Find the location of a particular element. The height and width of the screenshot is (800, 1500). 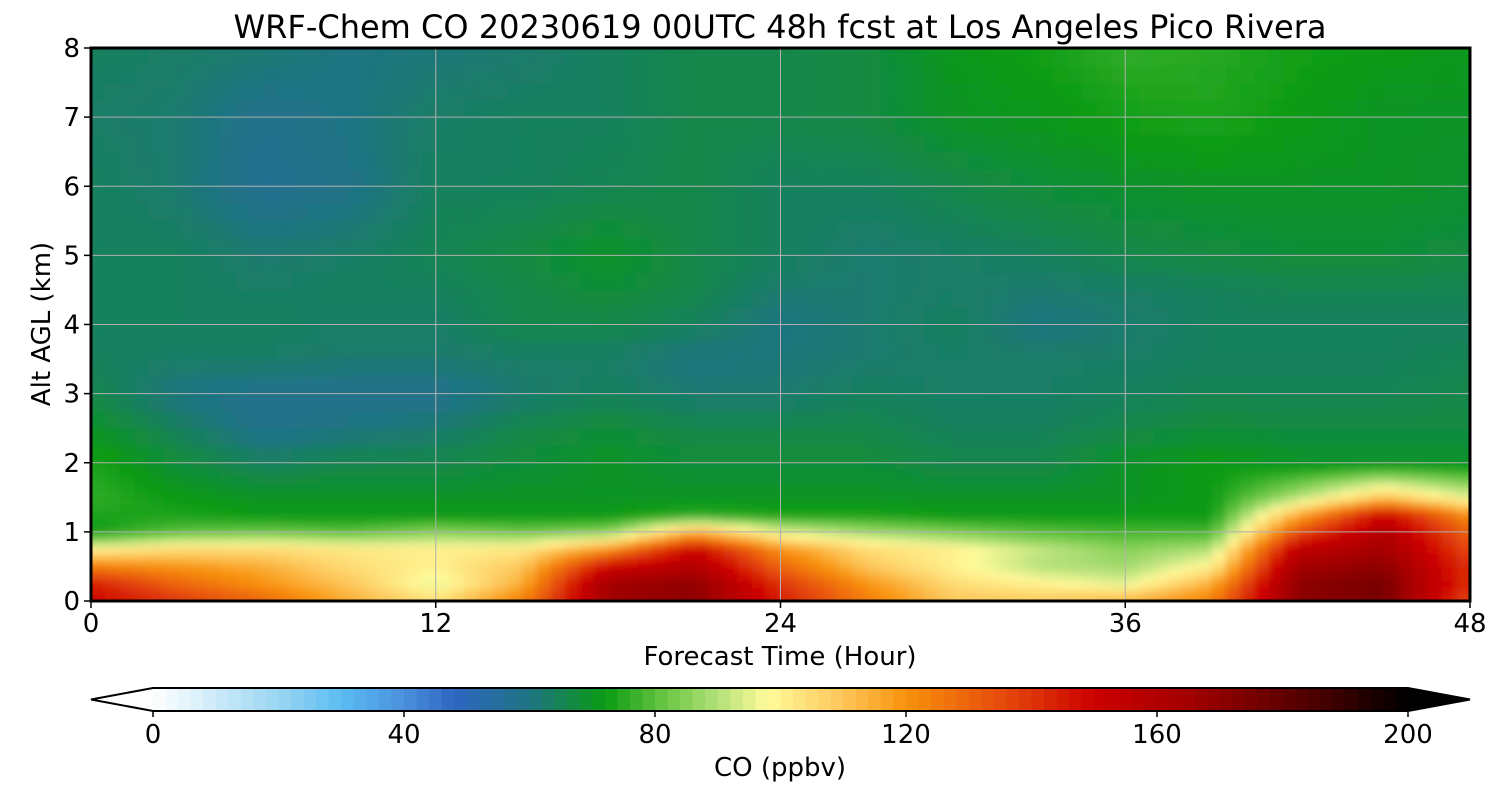

x-axis-label: Forecast Time (Hour) is located at coordinates (779, 657).